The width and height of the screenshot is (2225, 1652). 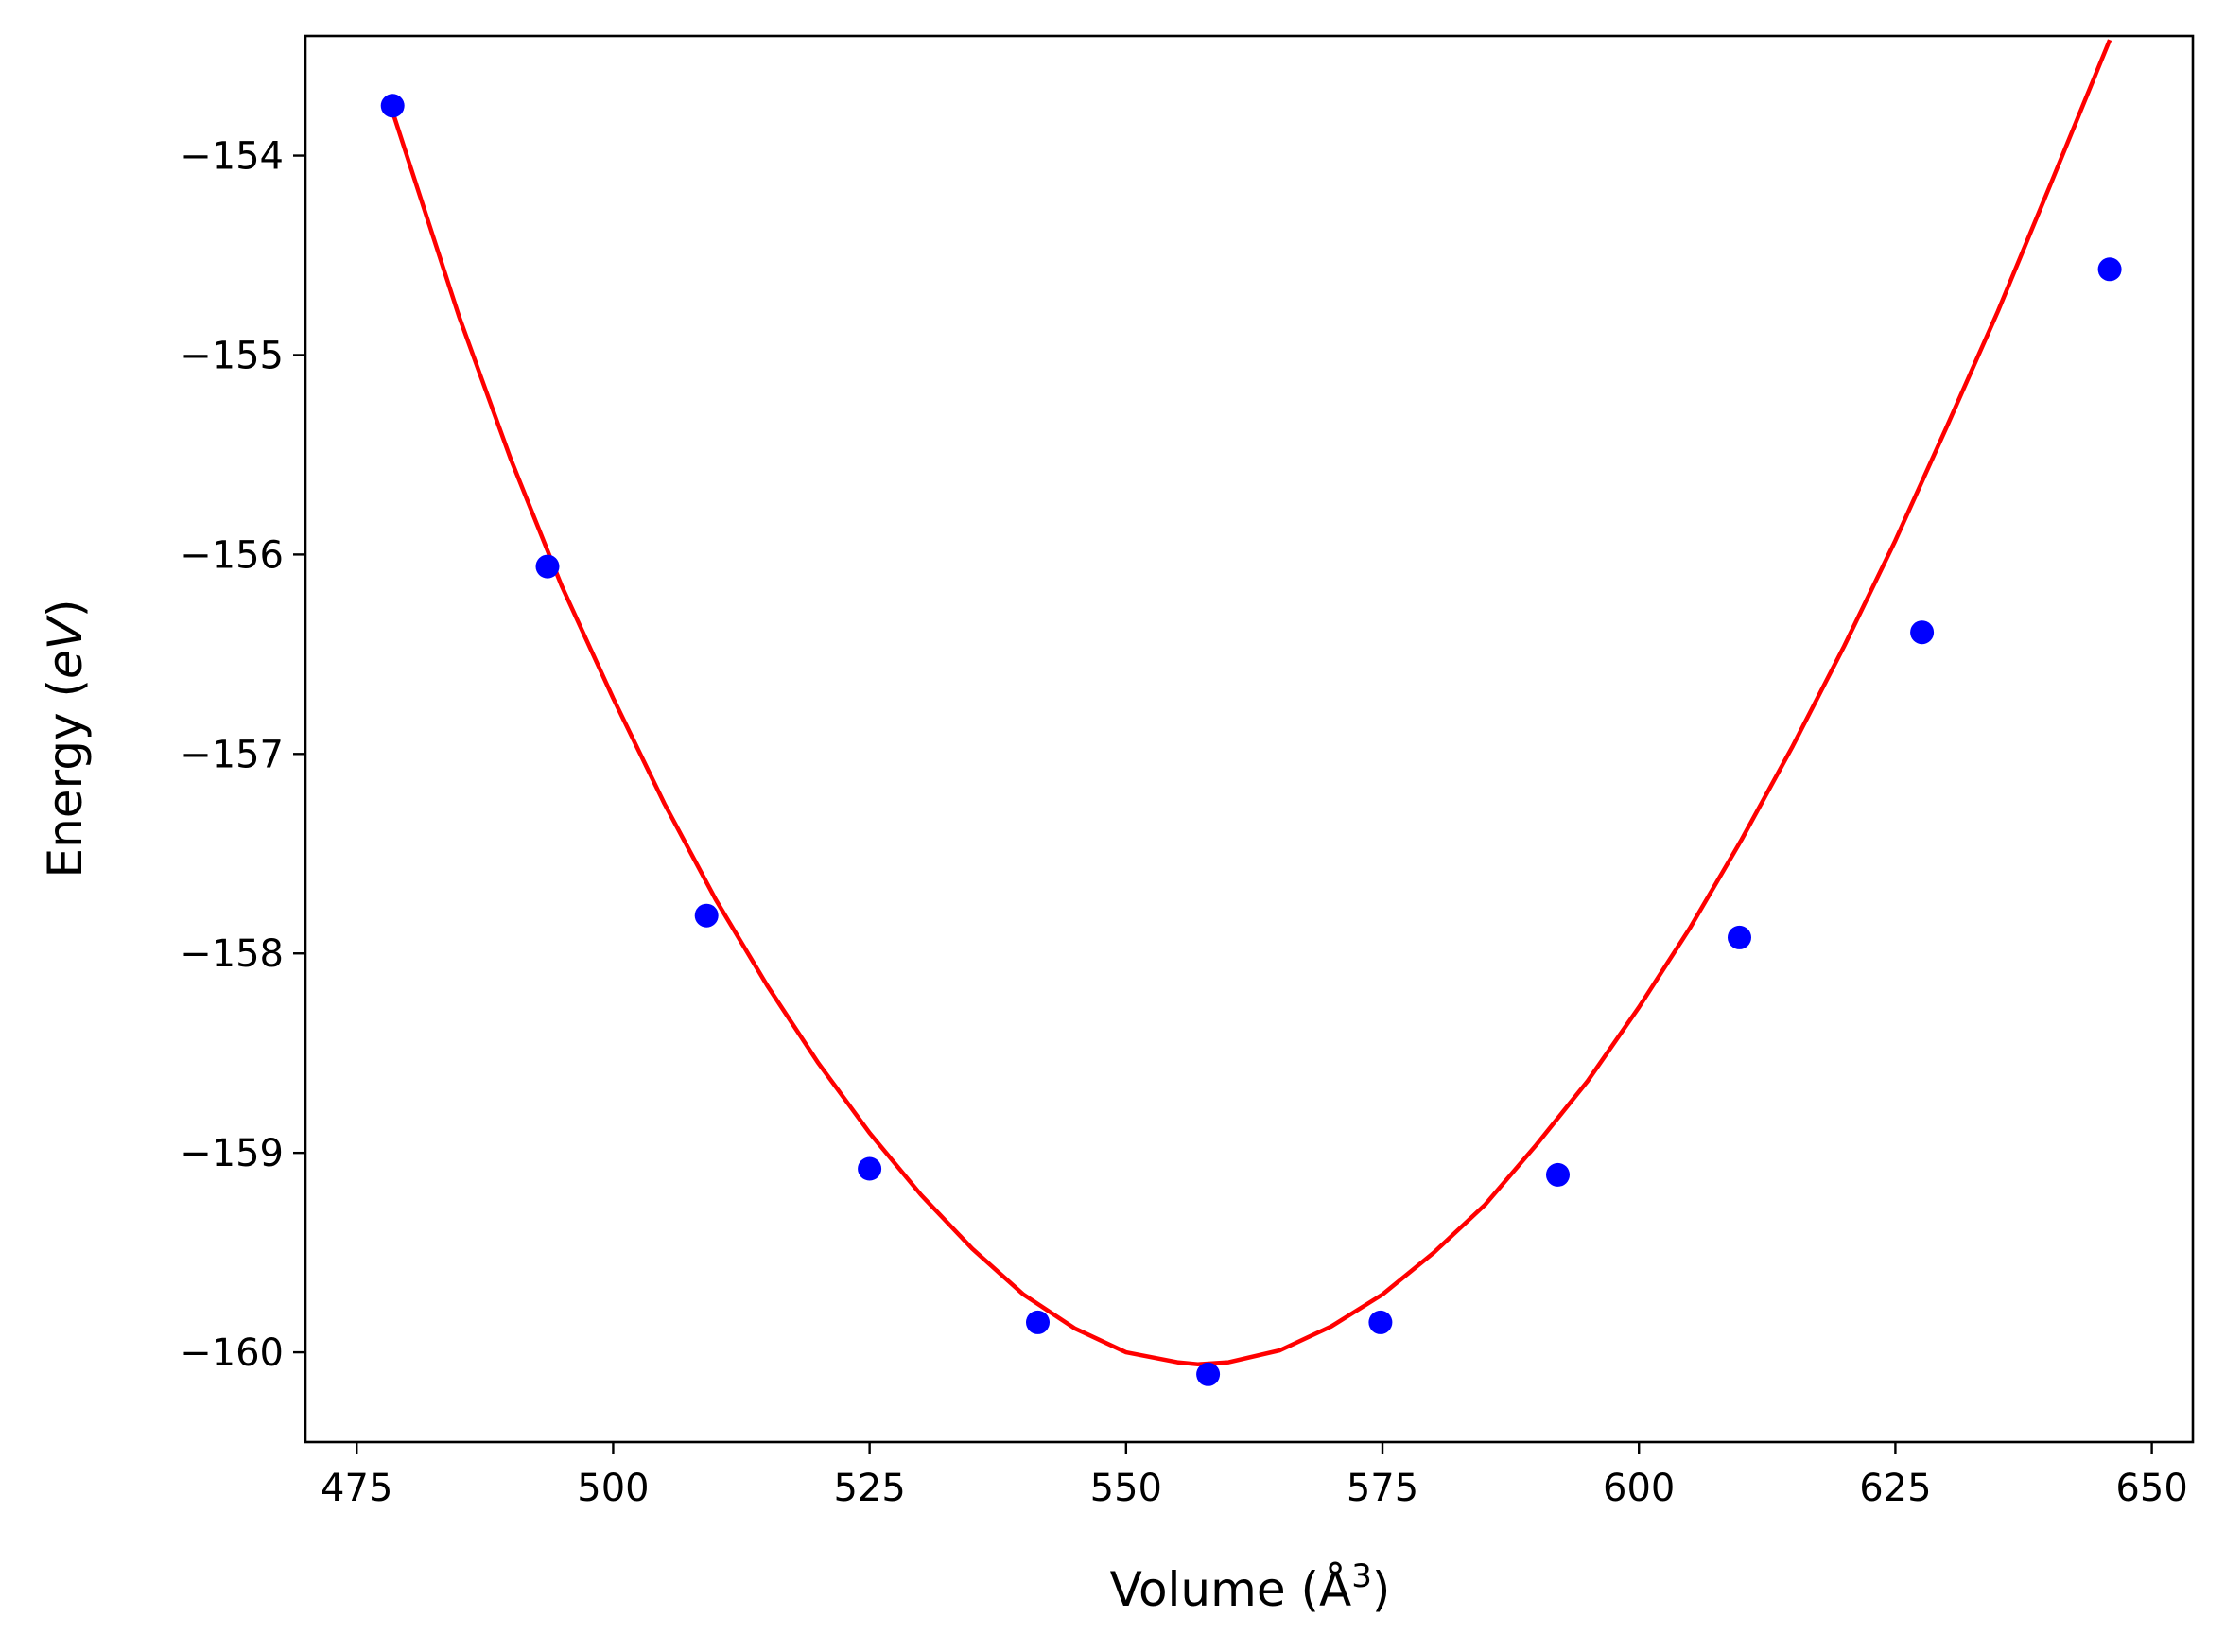 What do you see at coordinates (232, 355) in the screenshot?
I see `y-tick-label: −155` at bounding box center [232, 355].